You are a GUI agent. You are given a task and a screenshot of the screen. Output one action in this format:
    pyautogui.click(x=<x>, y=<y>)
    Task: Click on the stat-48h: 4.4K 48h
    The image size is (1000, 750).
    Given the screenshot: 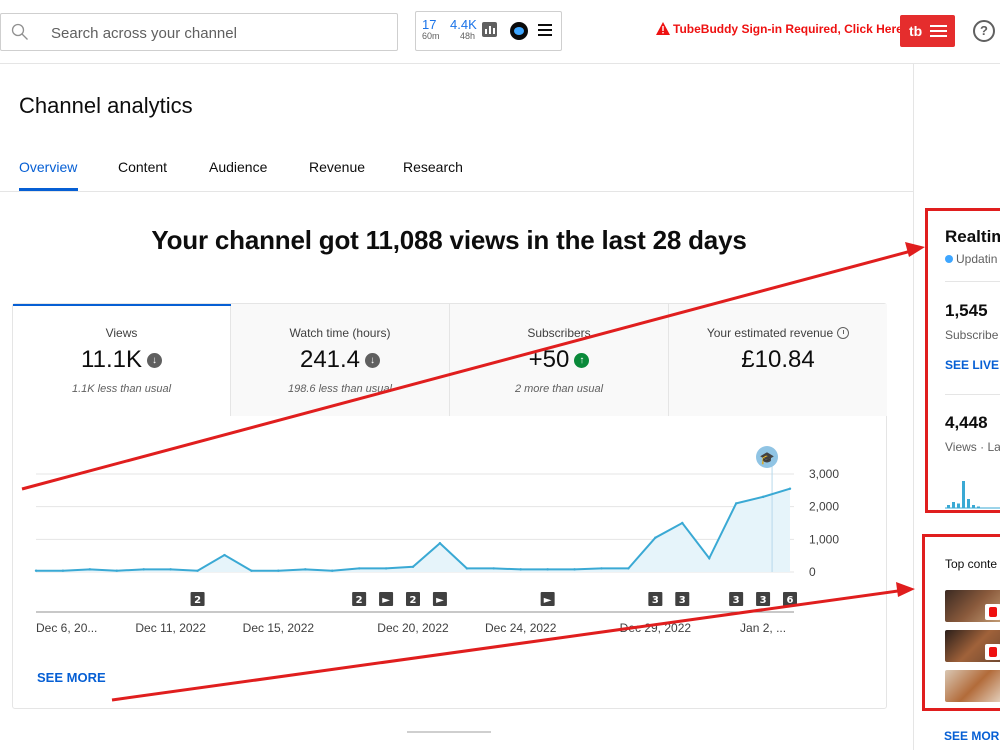 What is the action you would take?
    pyautogui.click(x=463, y=29)
    